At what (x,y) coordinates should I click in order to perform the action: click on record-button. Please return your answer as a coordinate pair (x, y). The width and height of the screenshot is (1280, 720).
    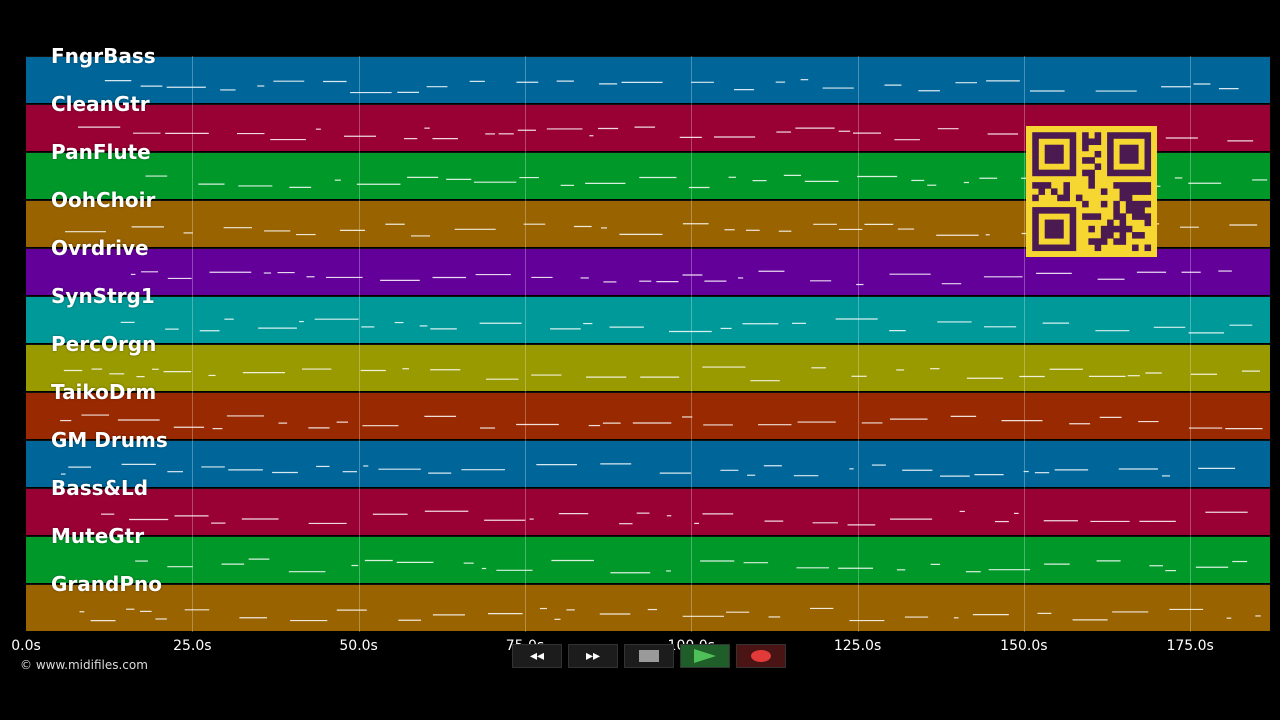
    Looking at the image, I should click on (761, 656).